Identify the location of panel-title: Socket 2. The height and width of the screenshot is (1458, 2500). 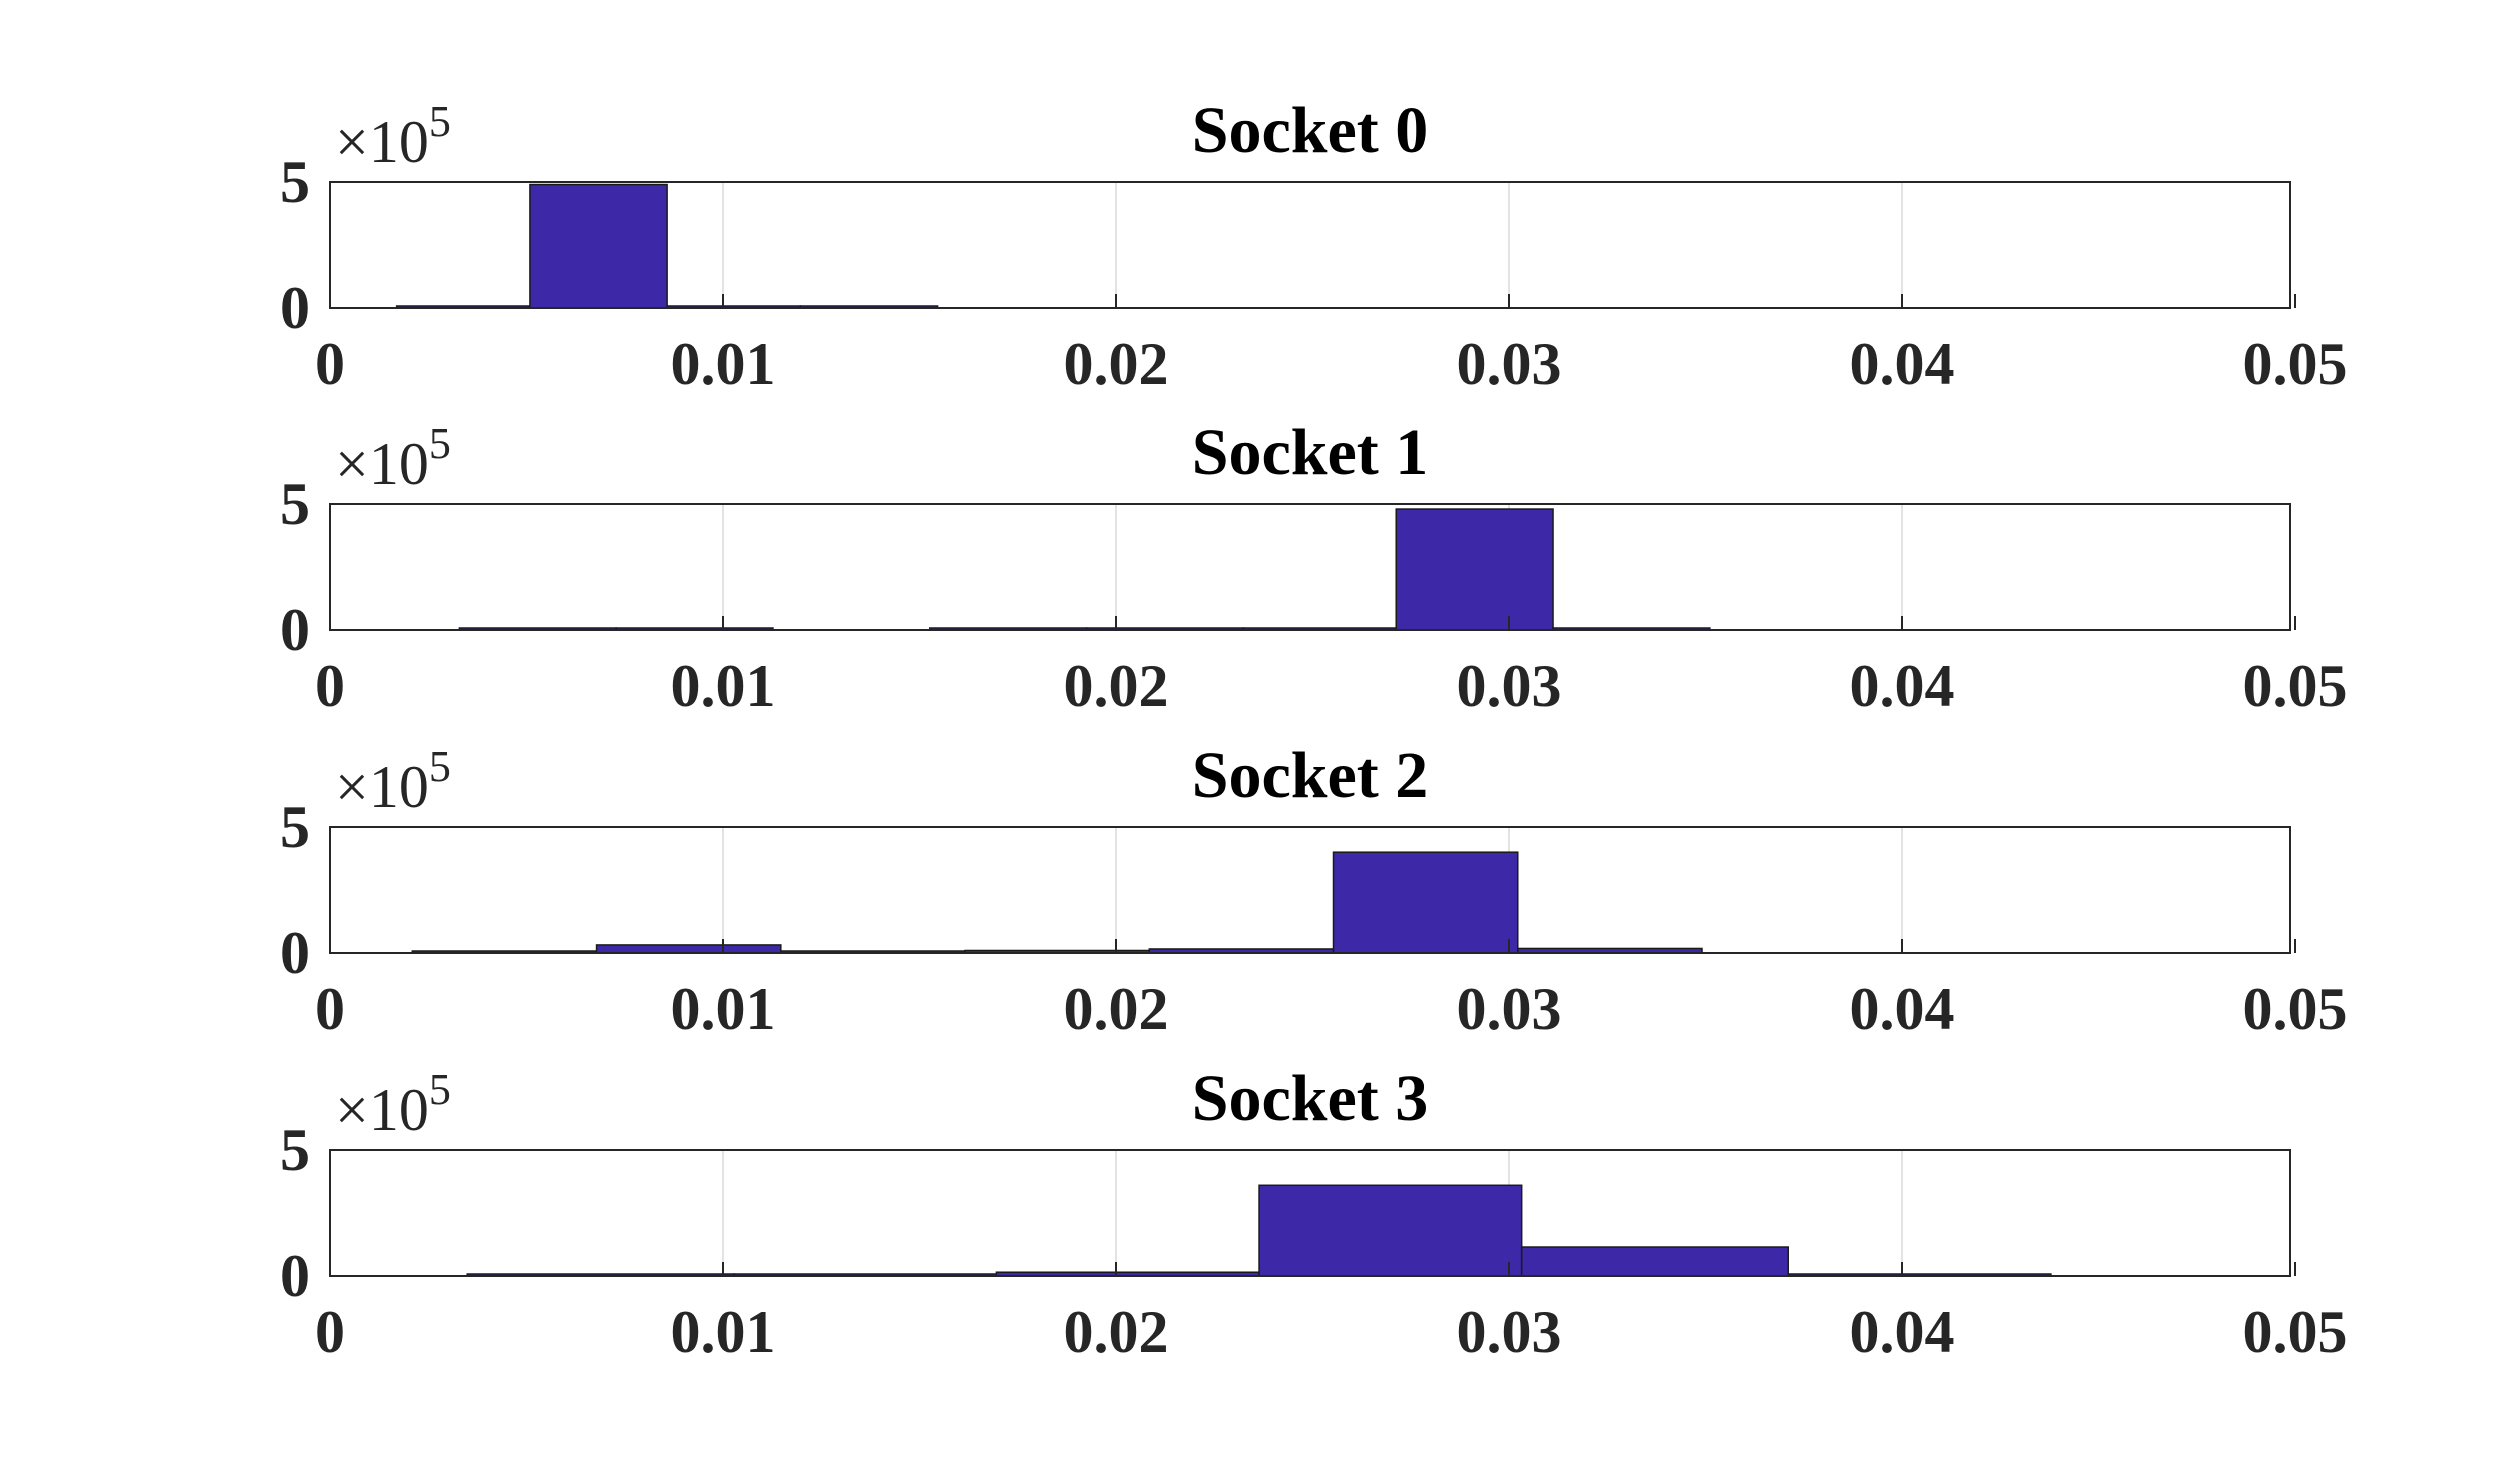
(1310, 775).